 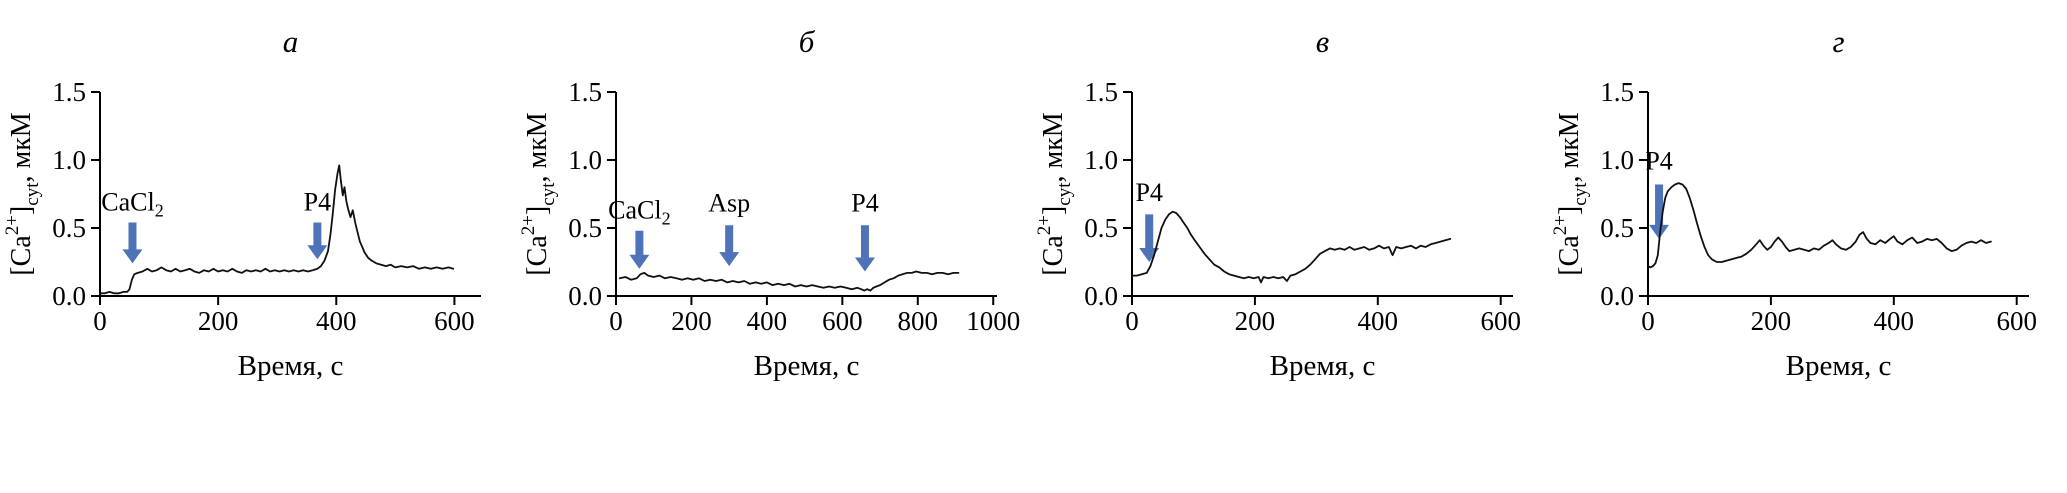 What do you see at coordinates (918, 321) in the screenshot?
I see `x-tick-label: 800` at bounding box center [918, 321].